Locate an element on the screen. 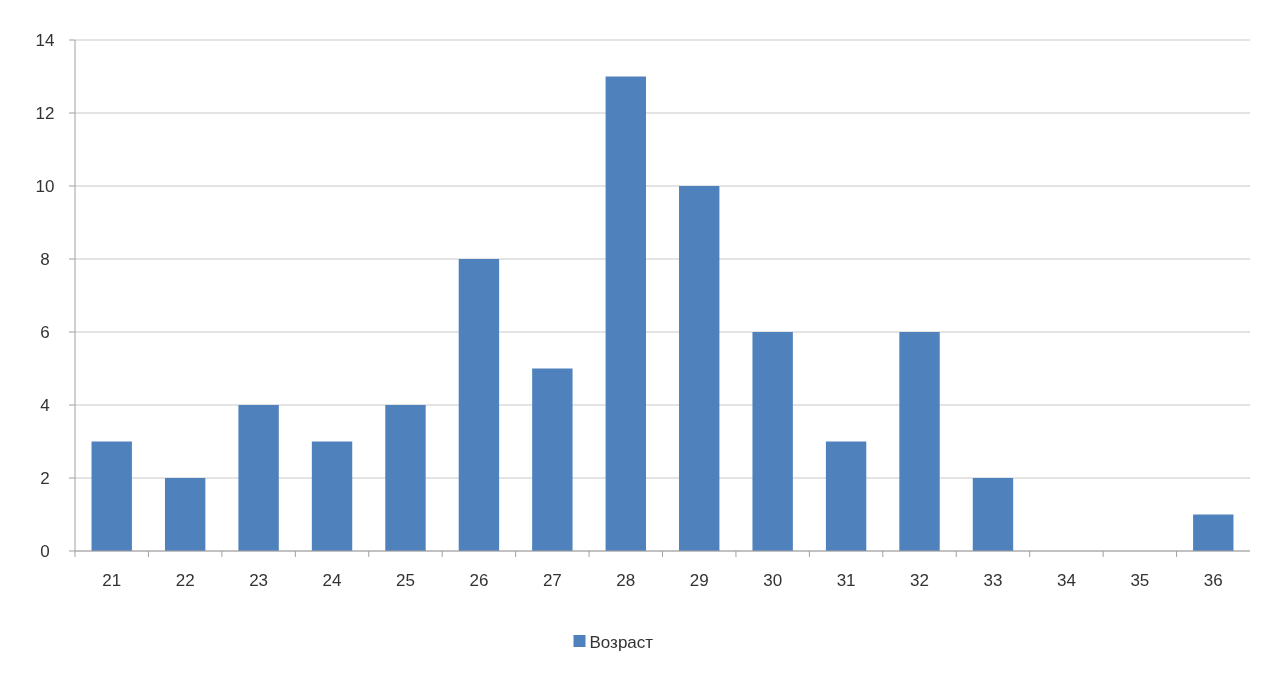 This screenshot has width=1271, height=677. x-tick-label: 28 is located at coordinates (626, 580).